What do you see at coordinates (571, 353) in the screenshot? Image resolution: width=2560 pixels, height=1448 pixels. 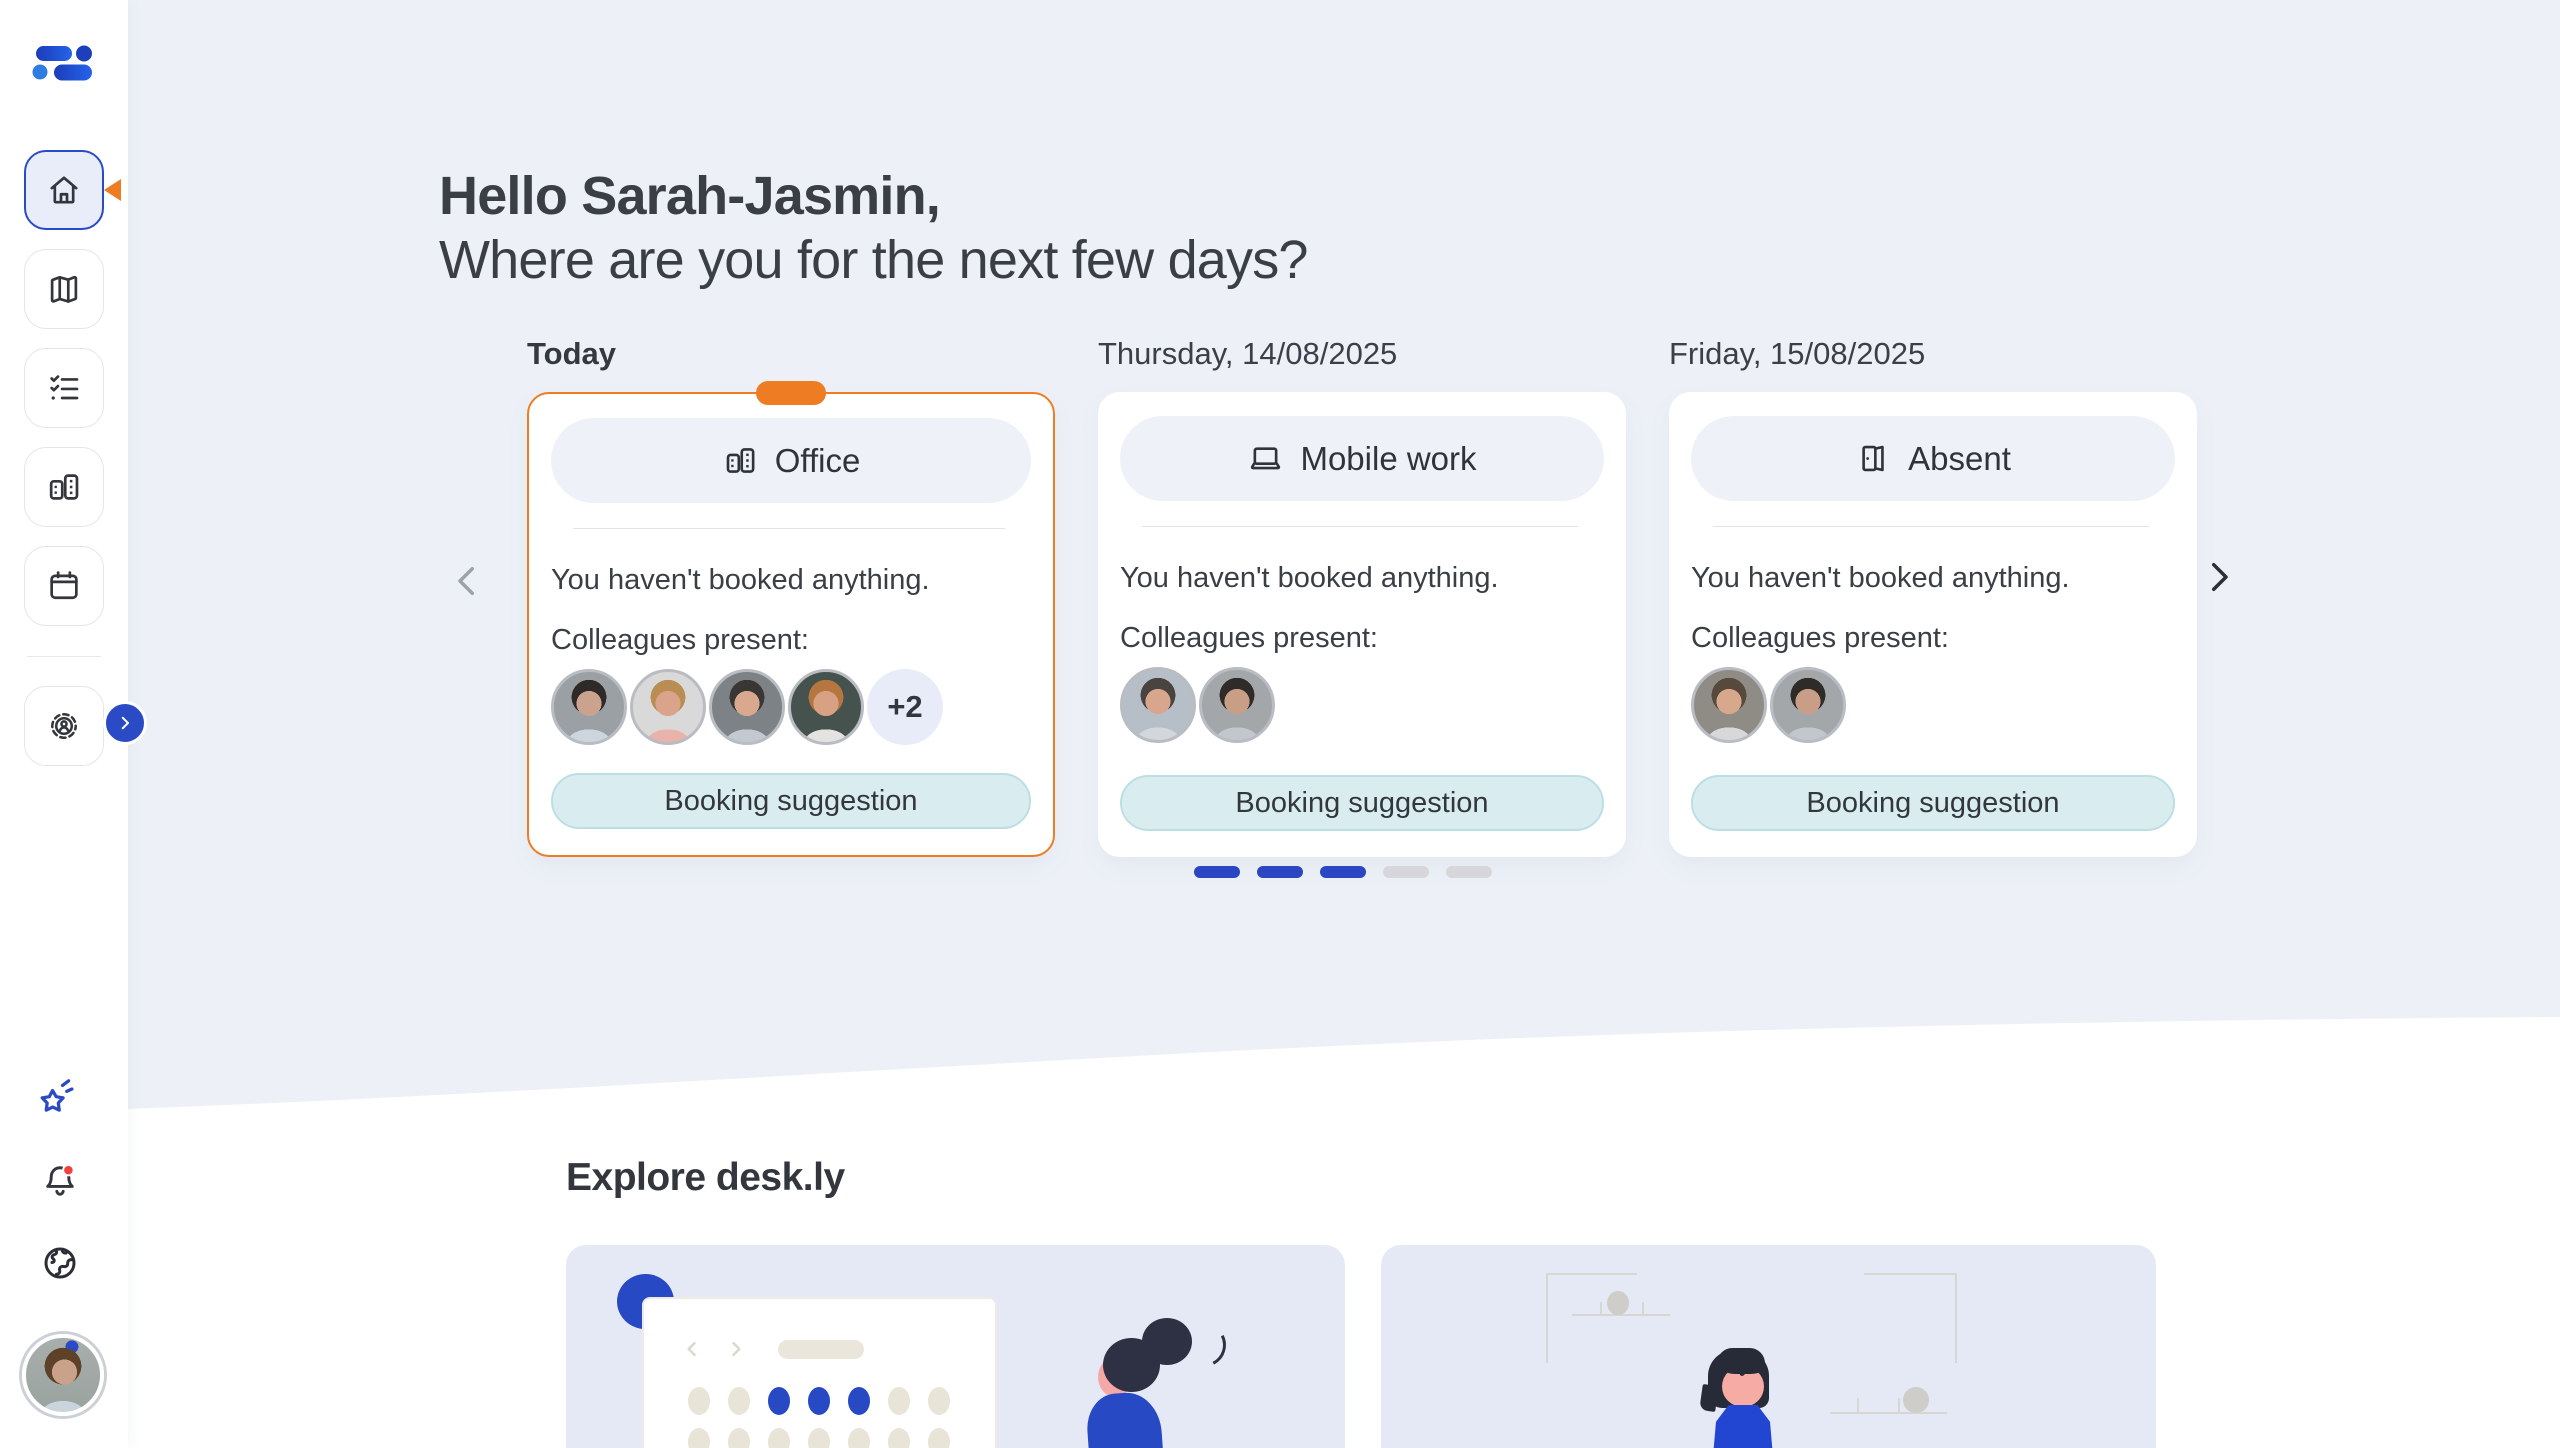 I see `day-label: Today` at bounding box center [571, 353].